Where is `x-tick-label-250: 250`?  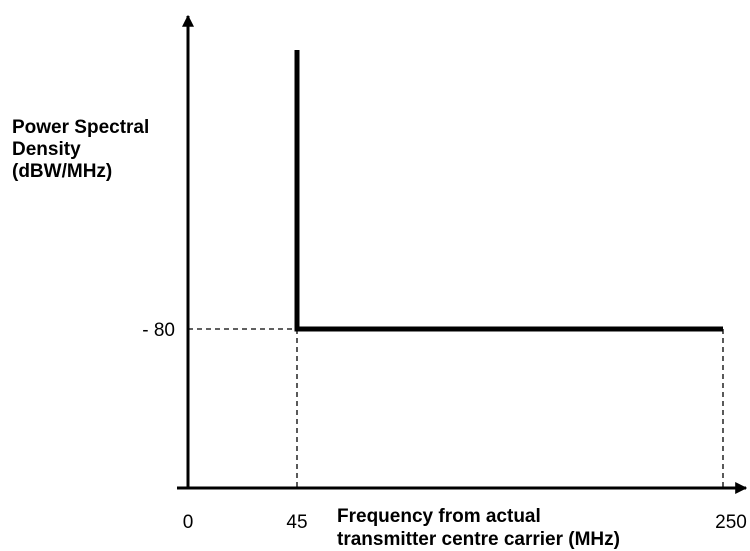 x-tick-label-250: 250 is located at coordinates (731, 522).